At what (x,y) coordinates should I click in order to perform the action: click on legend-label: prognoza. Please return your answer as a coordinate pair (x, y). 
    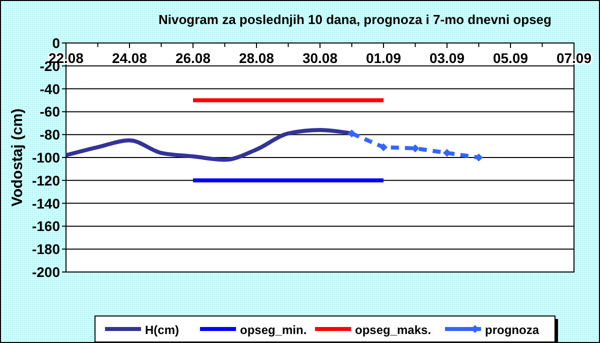
    Looking at the image, I should click on (512, 330).